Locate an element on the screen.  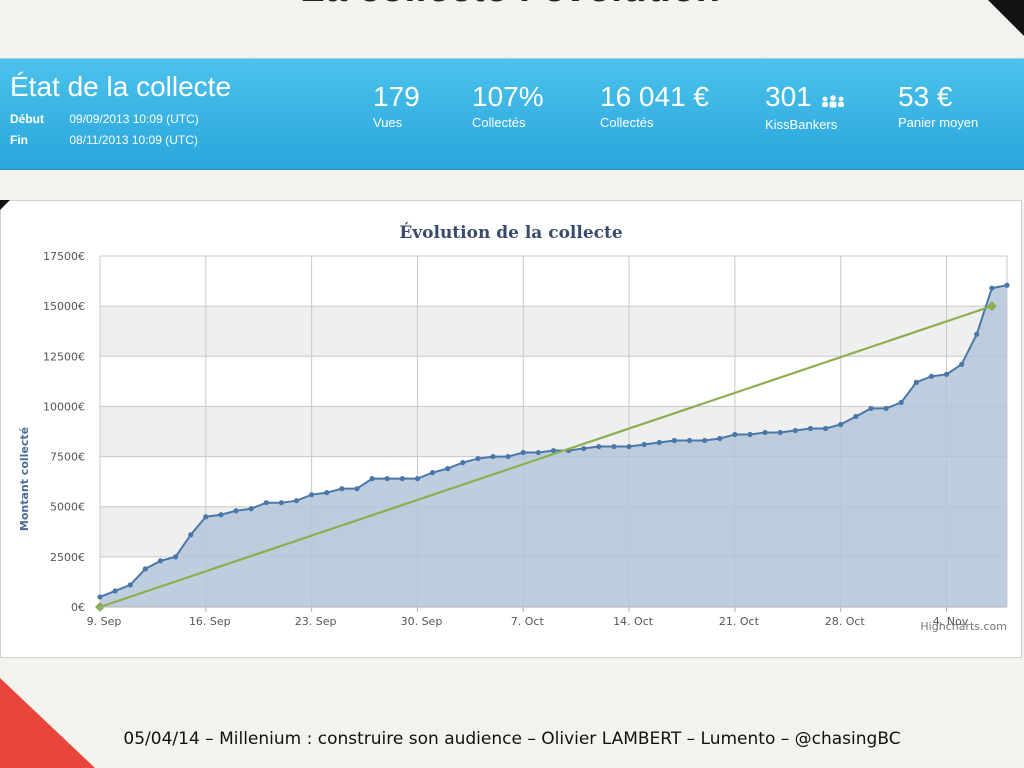
stat-backers-row: 301 is located at coordinates (805, 98).